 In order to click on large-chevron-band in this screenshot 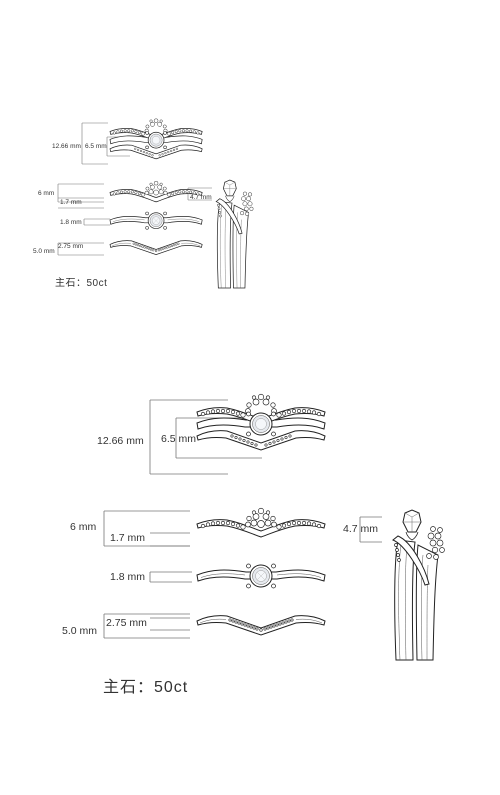, I will do `click(261, 625)`.